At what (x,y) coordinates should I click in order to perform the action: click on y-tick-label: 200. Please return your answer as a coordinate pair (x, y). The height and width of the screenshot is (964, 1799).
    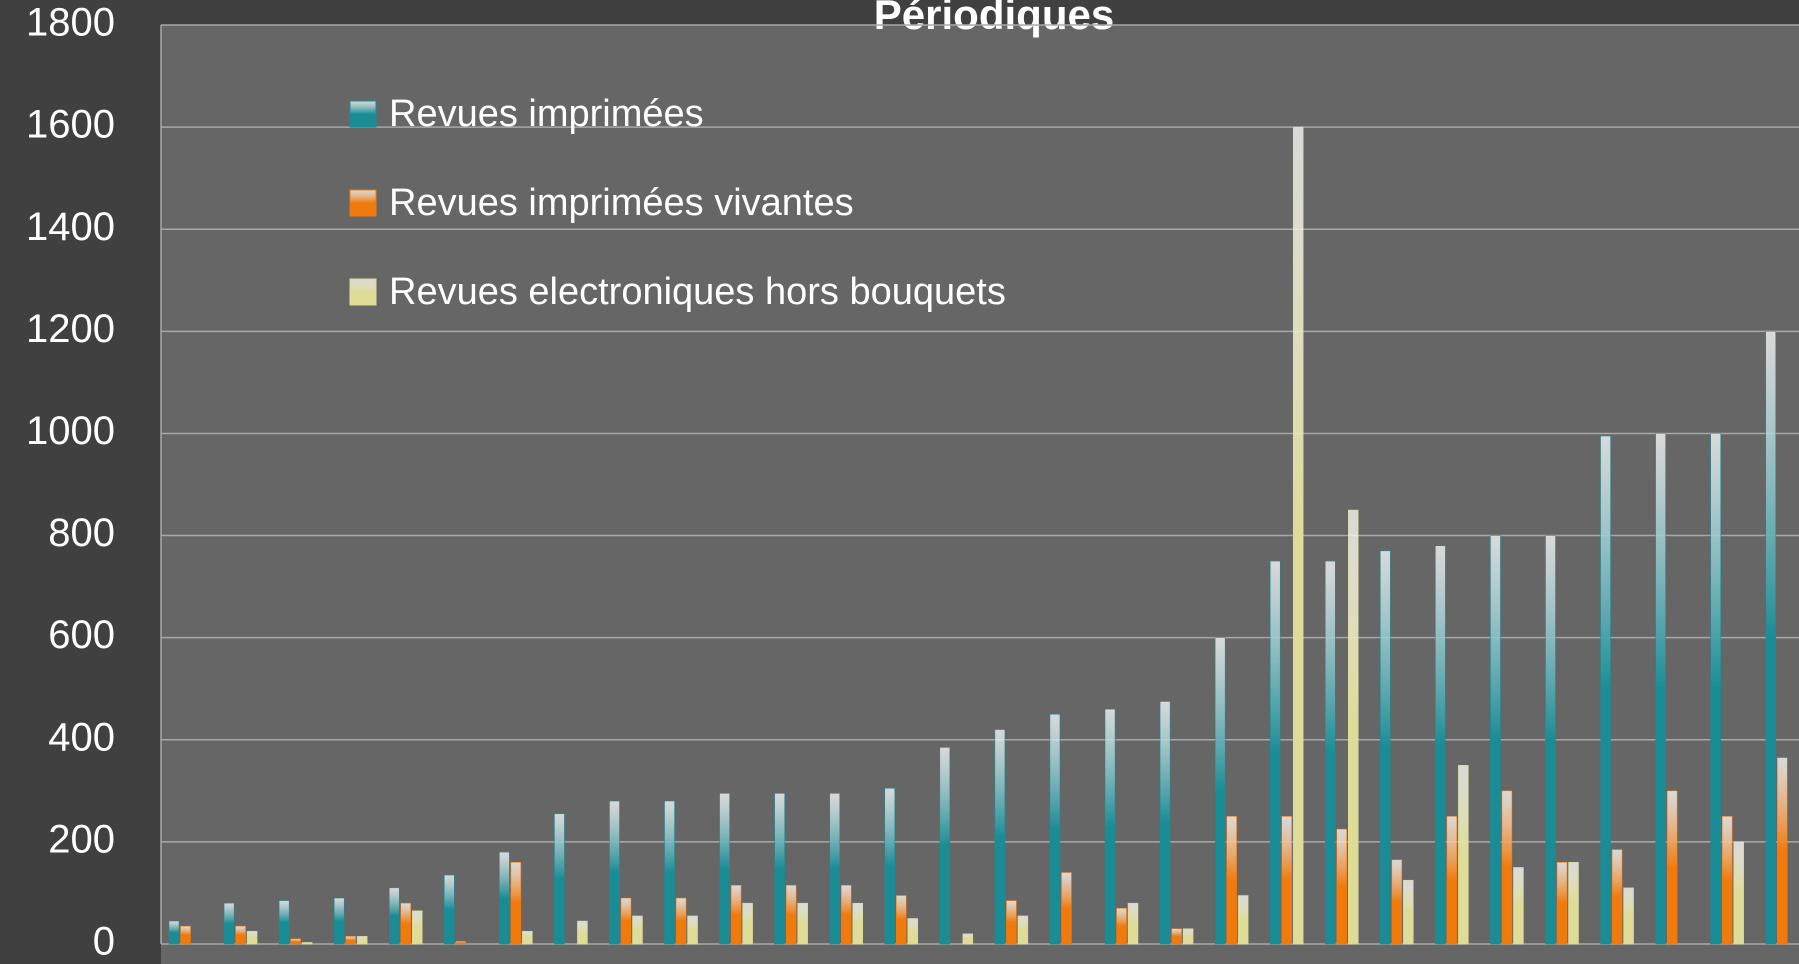
    Looking at the image, I should click on (81, 839).